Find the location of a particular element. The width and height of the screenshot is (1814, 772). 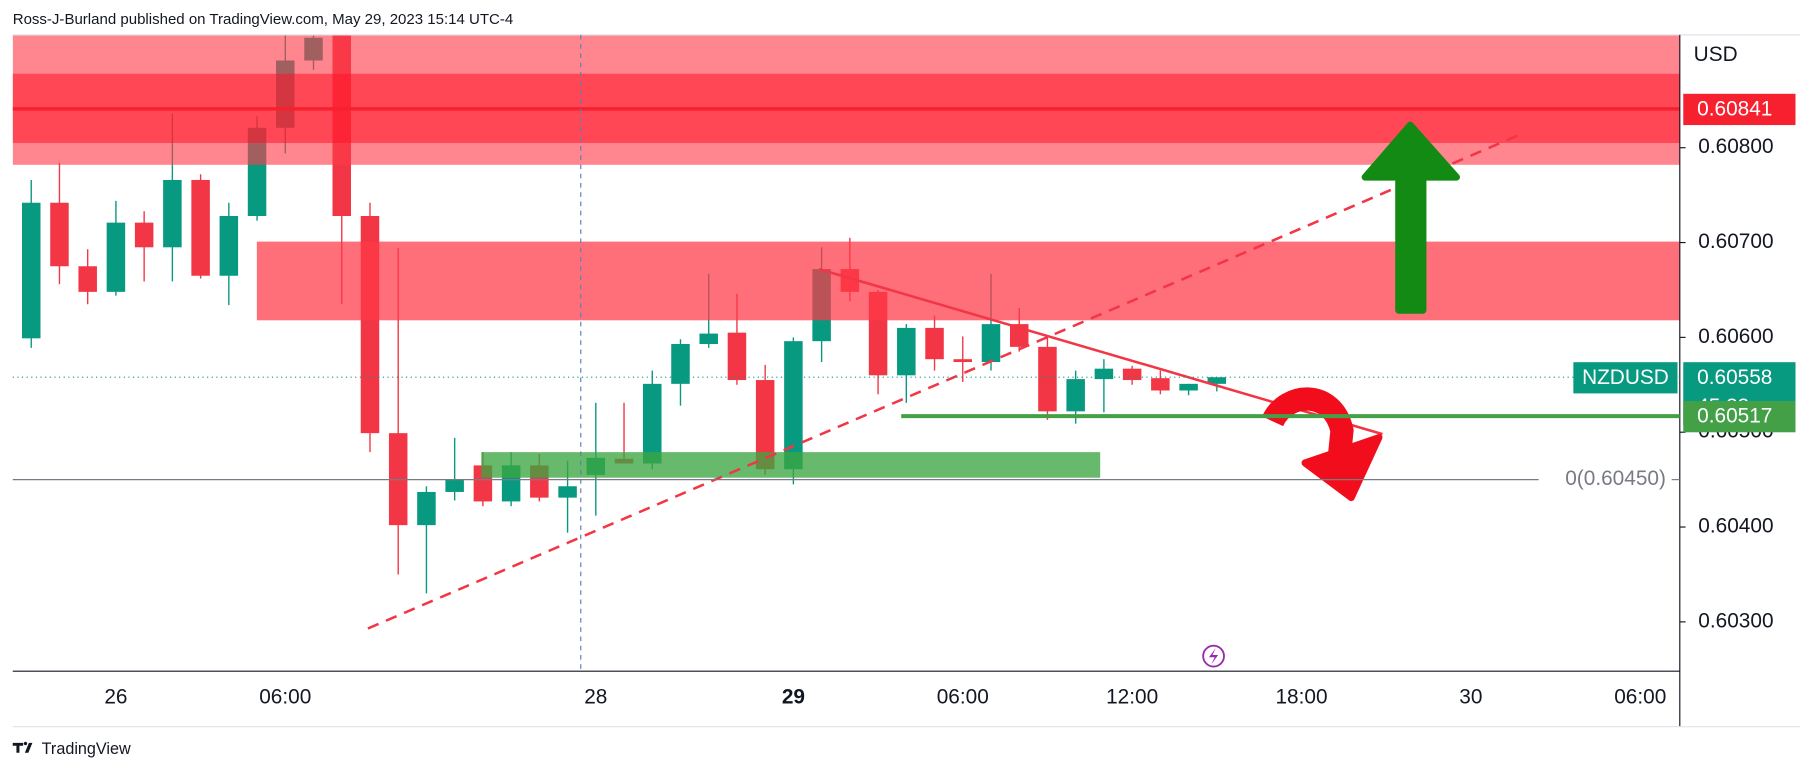

fib-label: 0(0.60450) is located at coordinates (1615, 478).